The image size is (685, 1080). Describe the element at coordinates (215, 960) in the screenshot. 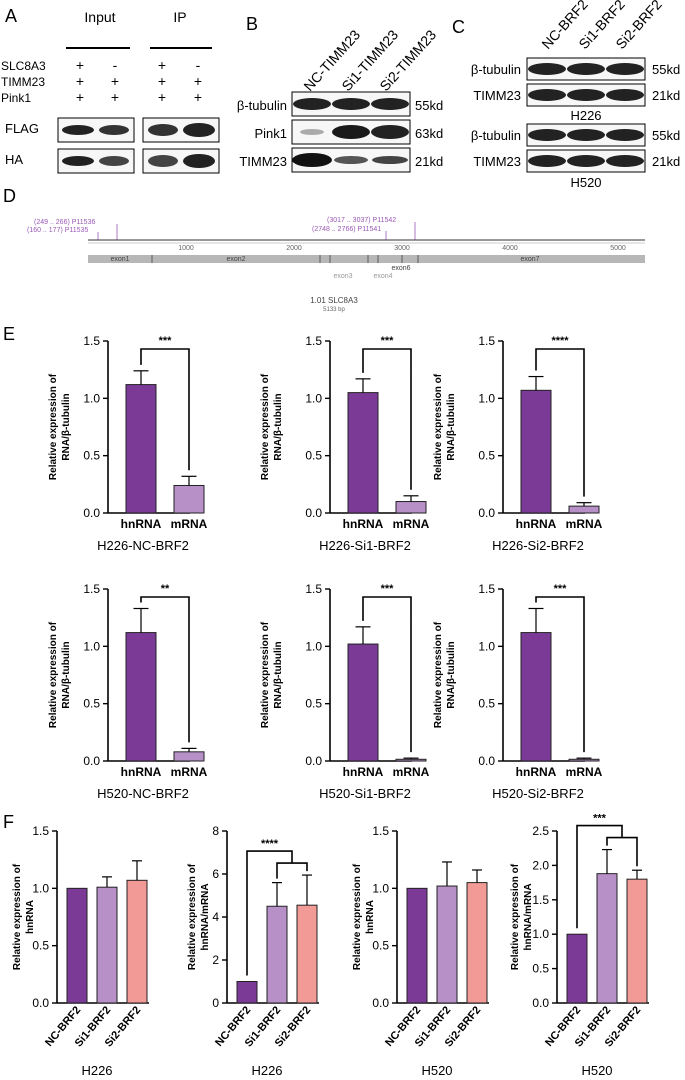

I see `y-tick-label: 2` at that location.